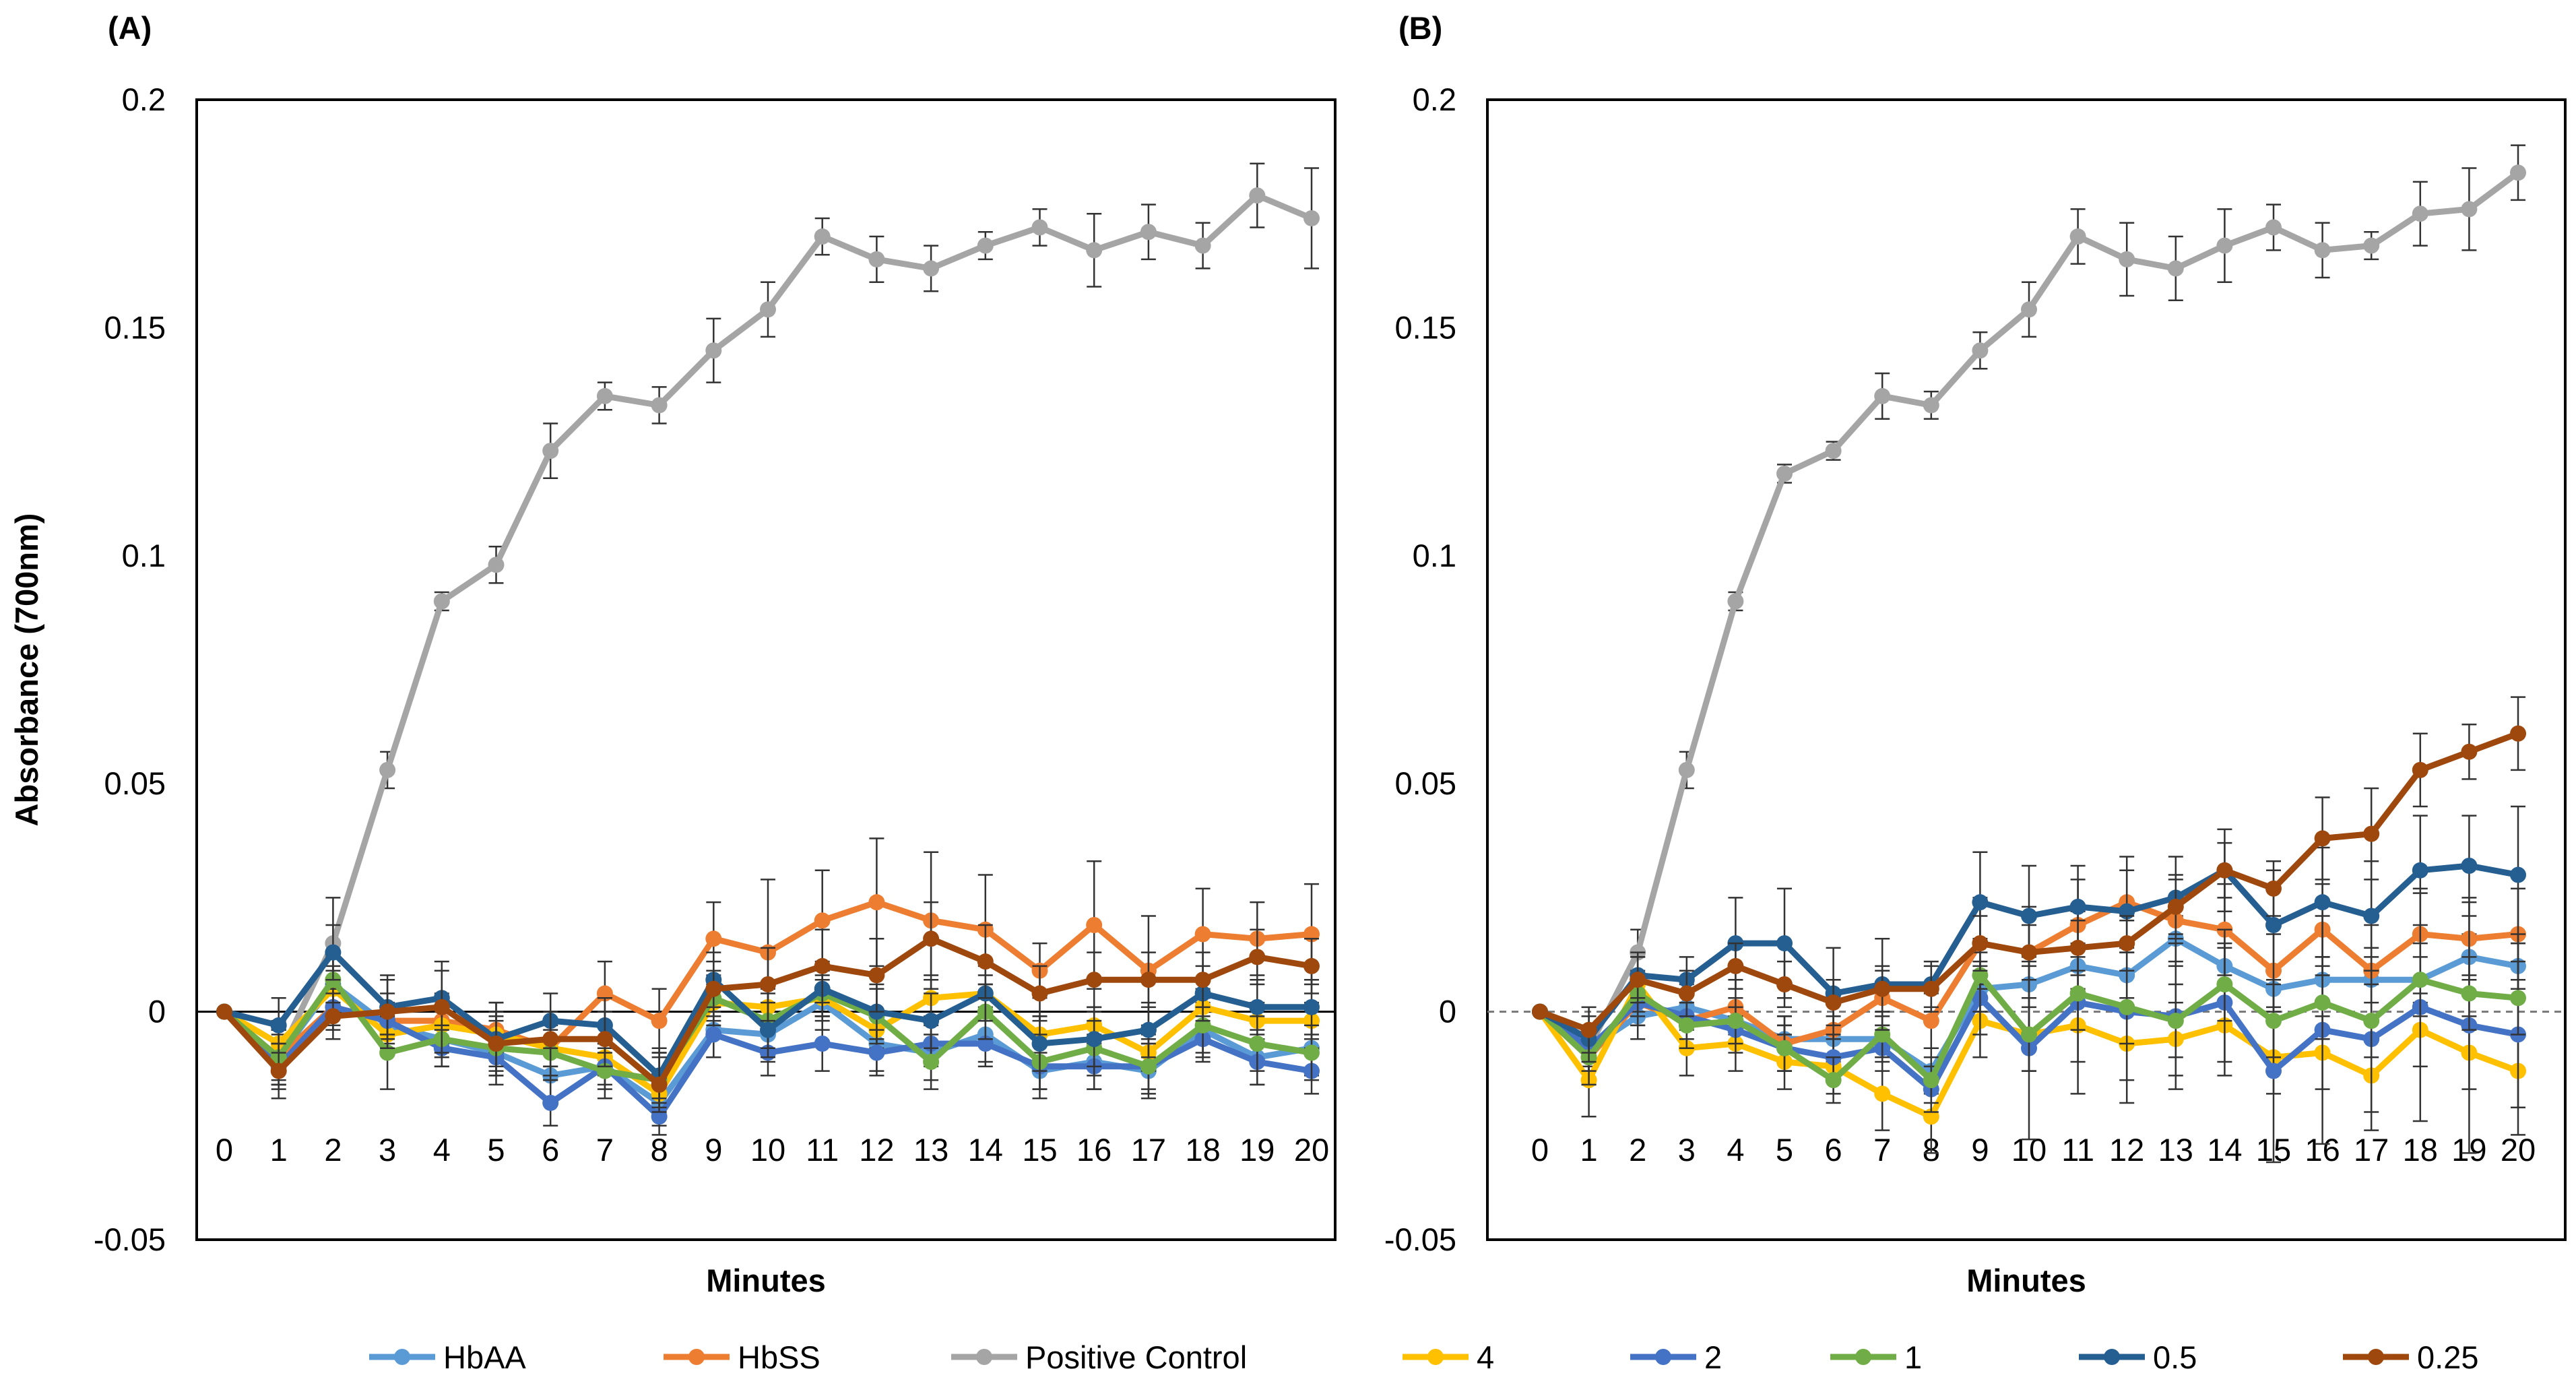  What do you see at coordinates (1202, 1150) in the screenshot?
I see `x-tick-label: 18` at bounding box center [1202, 1150].